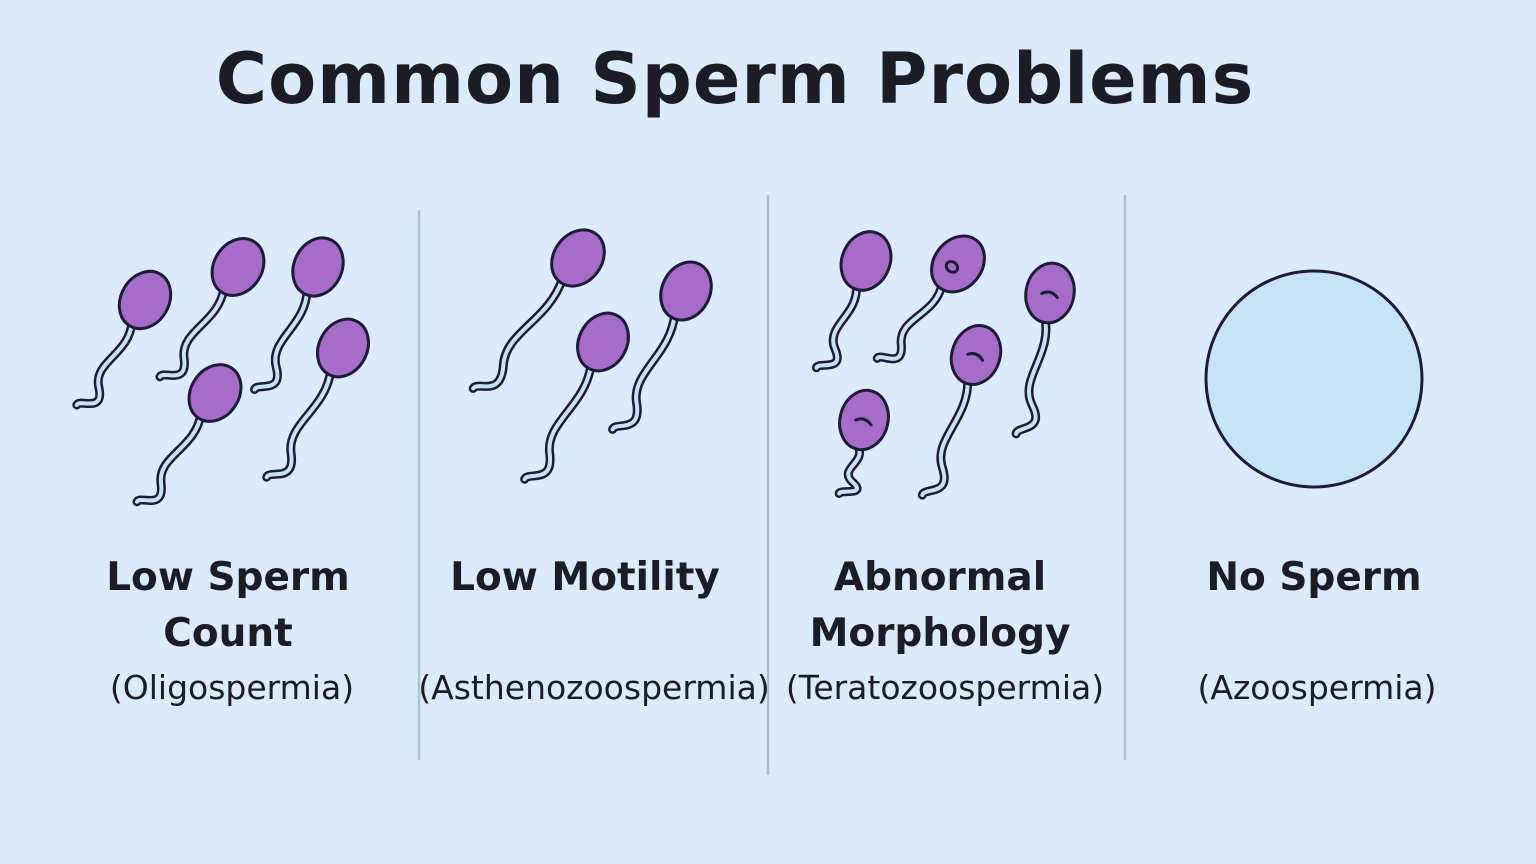  I want to click on panel-subtitle: (Azoospermia), so click(1317, 687).